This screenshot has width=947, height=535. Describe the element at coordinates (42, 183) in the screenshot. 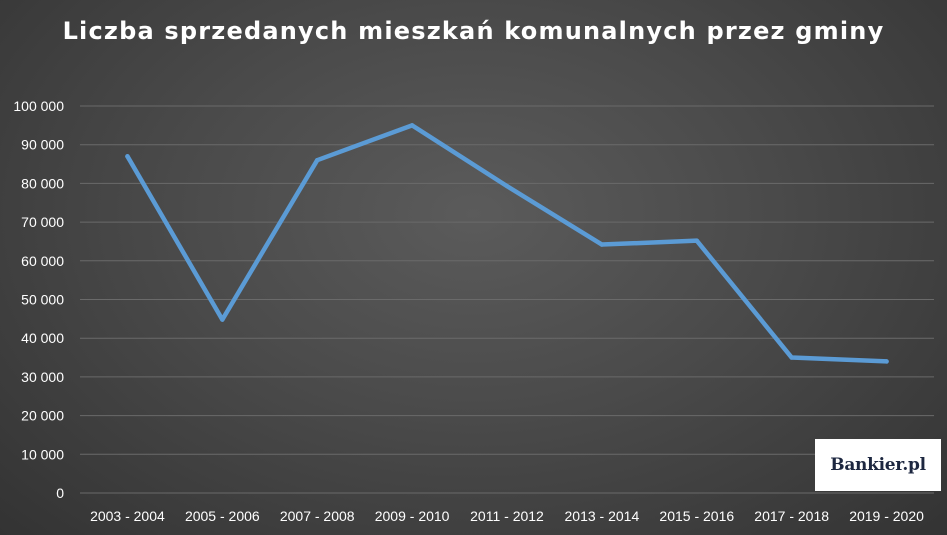

I see `y-tick-label: 80 000` at that location.